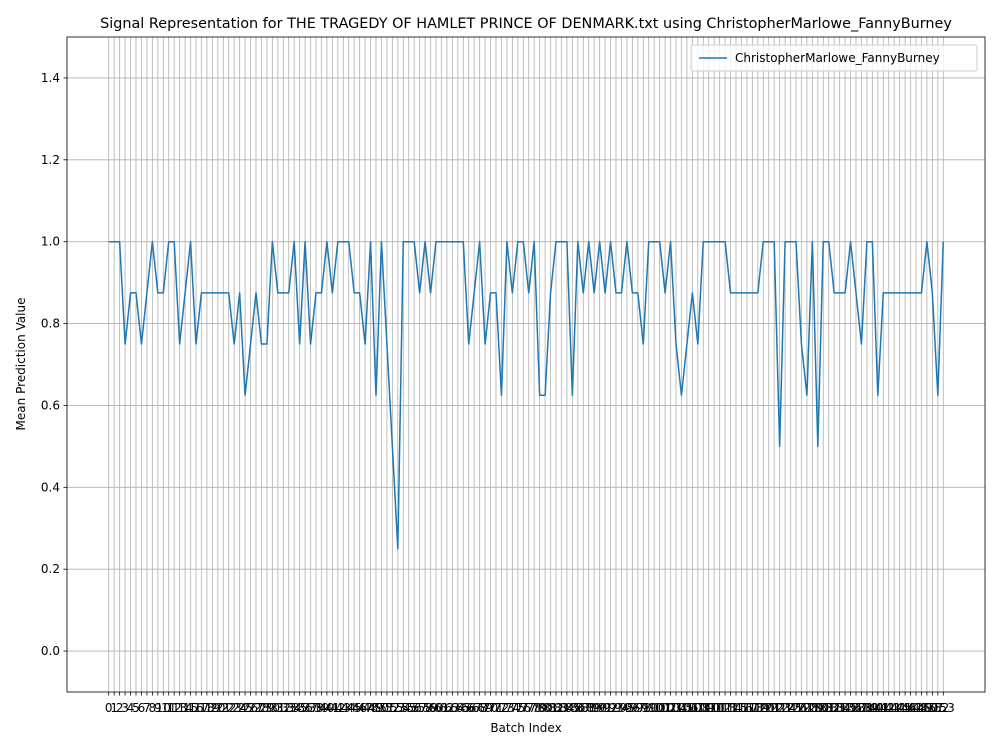 This screenshot has width=1000, height=750. What do you see at coordinates (332, 708) in the screenshot?
I see `x-tick-label: 41` at bounding box center [332, 708].